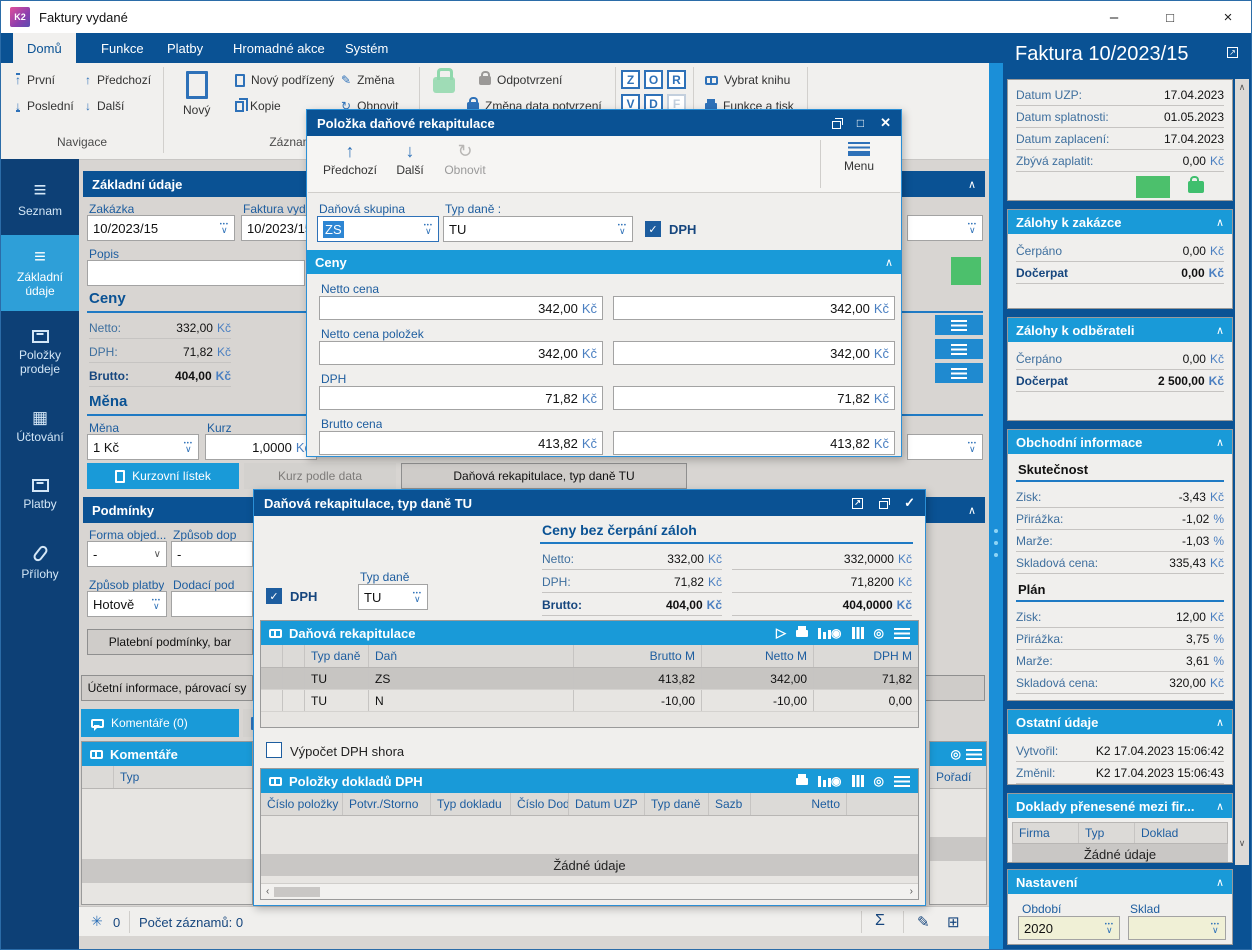 This screenshot has height=950, width=1252. I want to click on recap-row-1: TU ZS 413,82 342,00 71,82, so click(589, 679).